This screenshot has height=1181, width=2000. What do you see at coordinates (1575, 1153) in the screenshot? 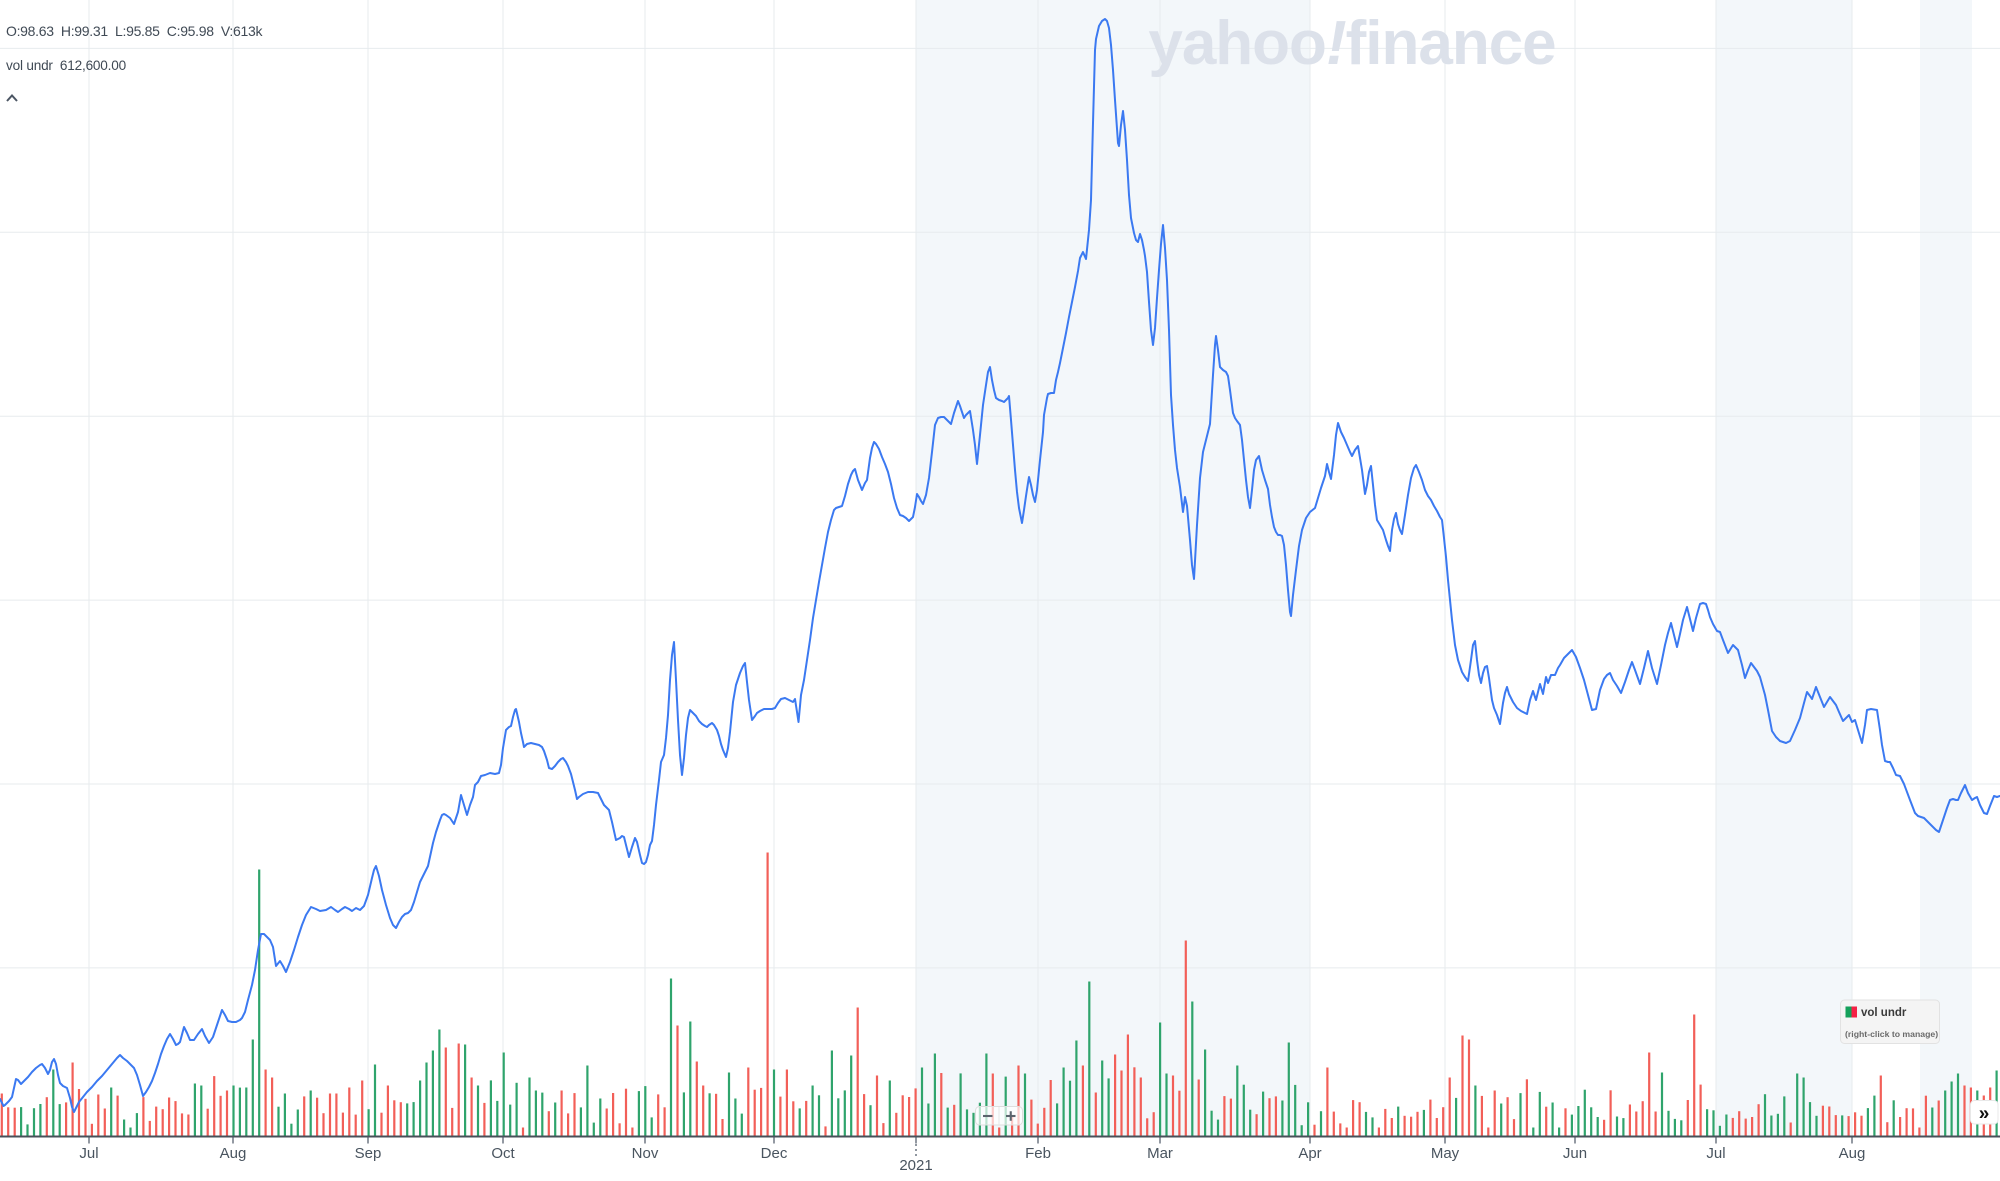
I see `svg-text: Jun` at bounding box center [1575, 1153].